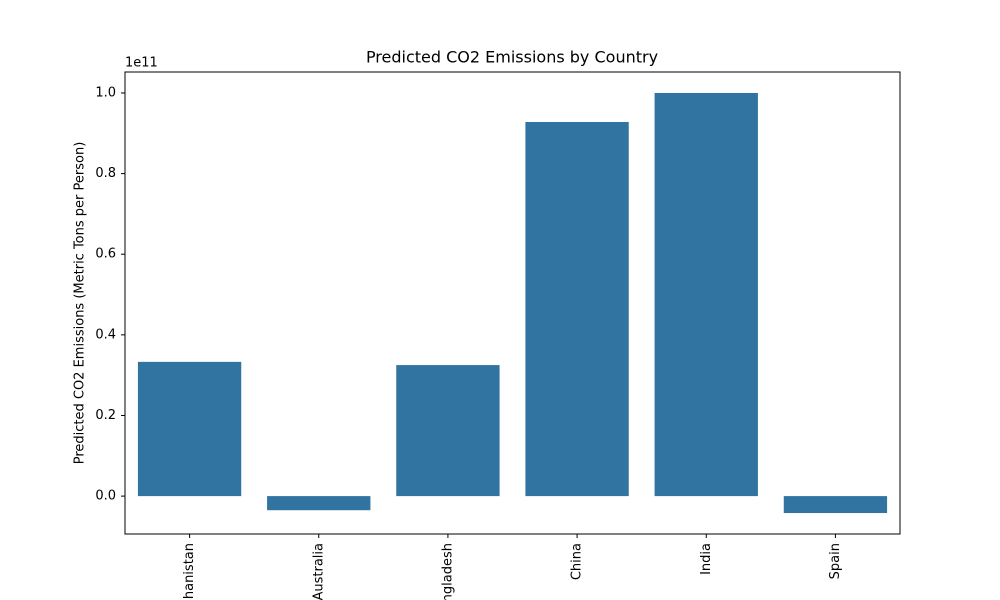 Image resolution: width=1000 pixels, height=600 pixels. Describe the element at coordinates (141, 63) in the screenshot. I see `y-offset-label: 1e11` at that location.